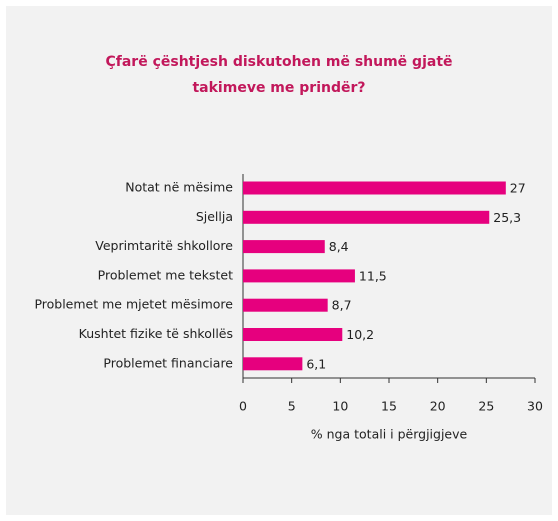  What do you see at coordinates (507, 217) in the screenshot?
I see `value-label: 25,3` at bounding box center [507, 217].